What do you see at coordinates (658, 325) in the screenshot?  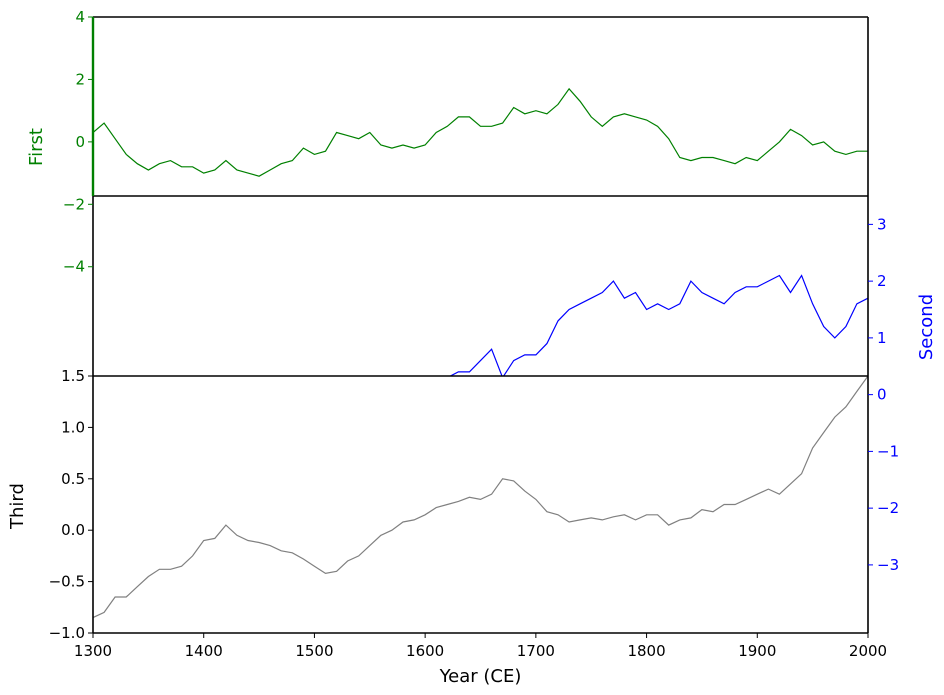 I see `series-line-second` at bounding box center [658, 325].